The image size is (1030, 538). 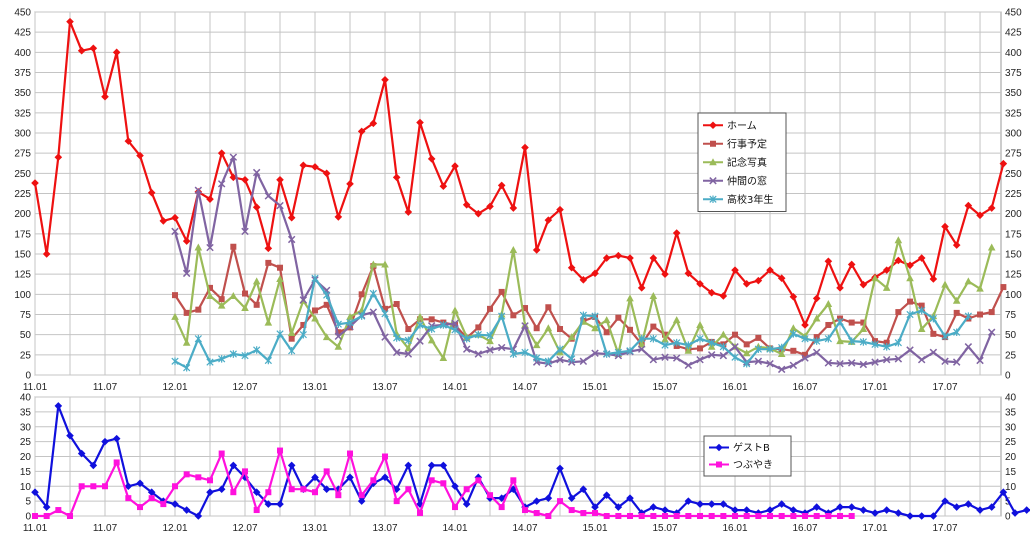 What do you see at coordinates (1013, 275) in the screenshot?
I see `y-tick-label-right: 125` at bounding box center [1013, 275].